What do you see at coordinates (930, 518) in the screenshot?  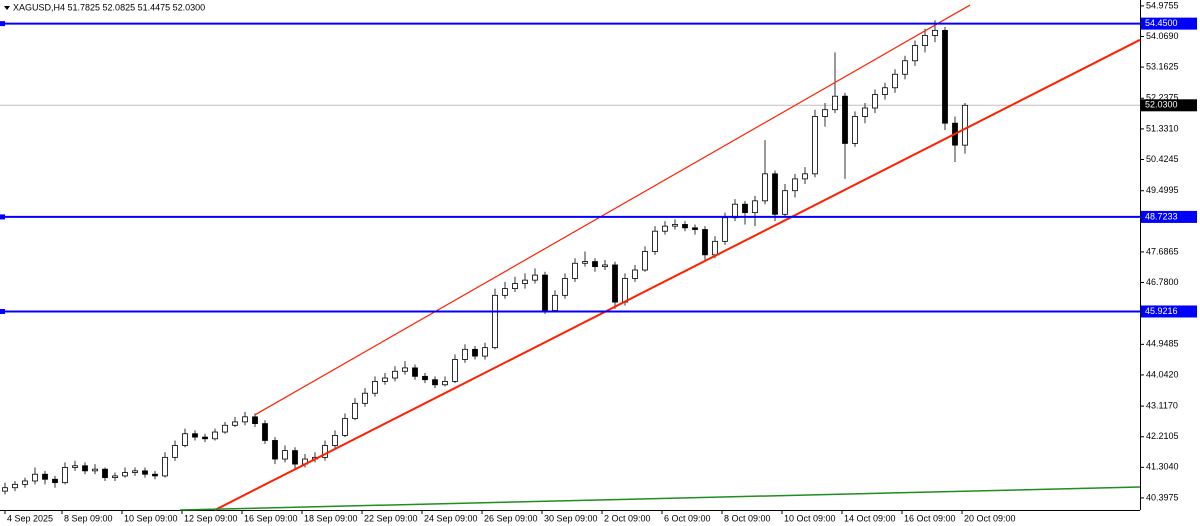 I see `x-tick-label: 16 Oct 09:00` at bounding box center [930, 518].